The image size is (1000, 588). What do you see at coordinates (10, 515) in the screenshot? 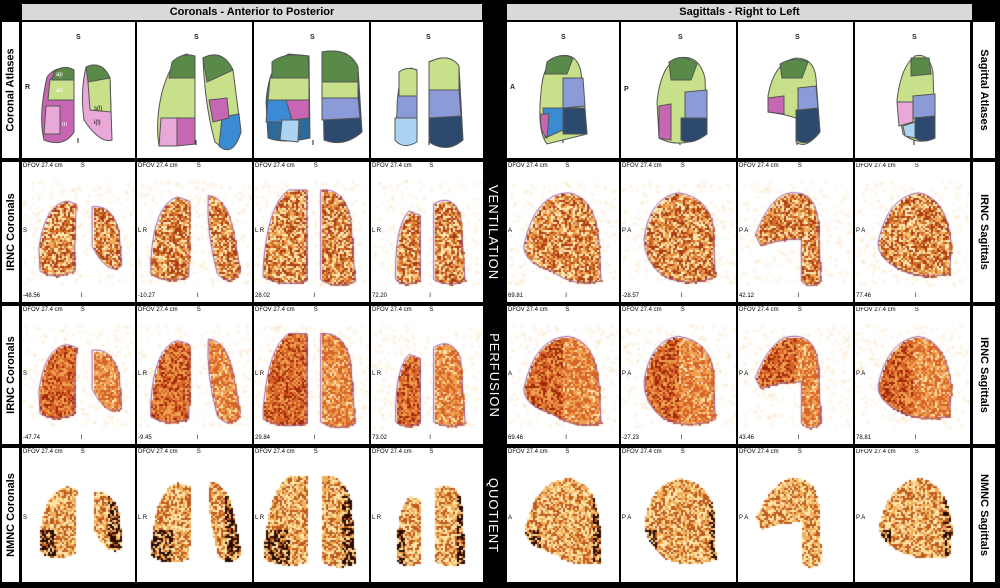
I see `row-label-nmnc-coronals: NMNC Coronals` at bounding box center [10, 515].